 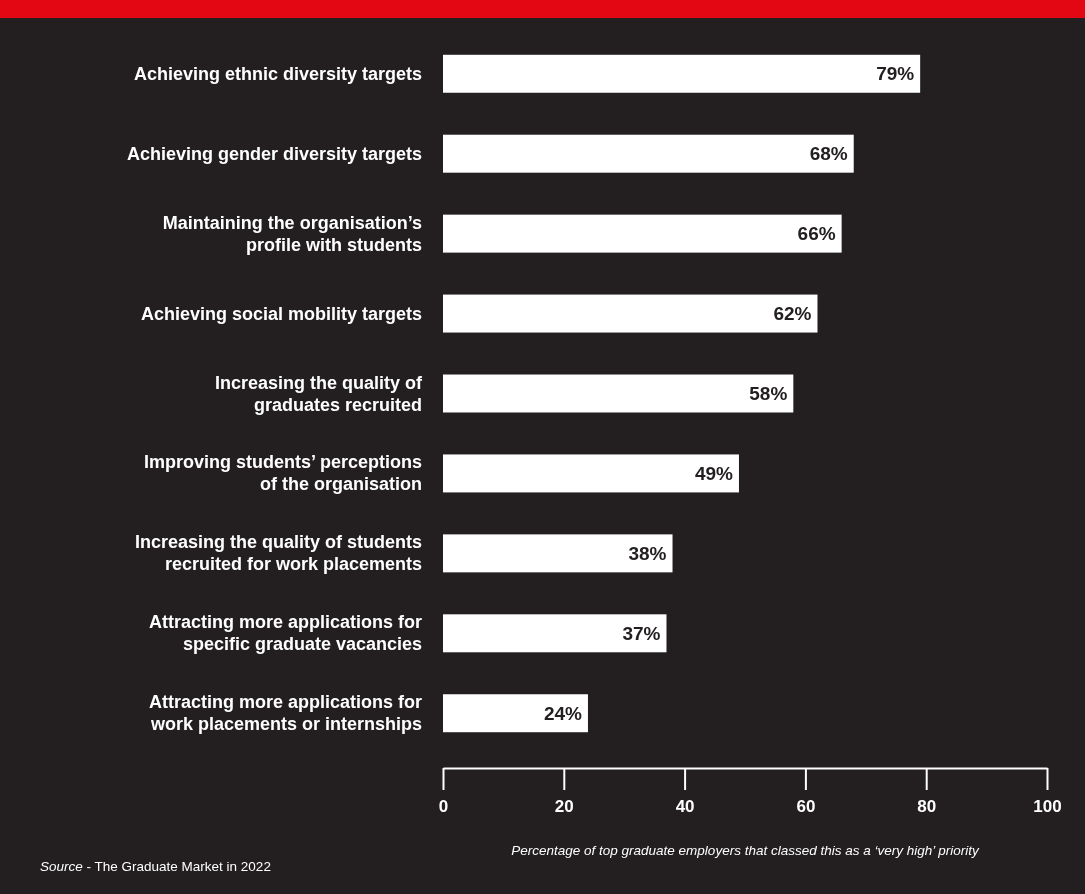 I want to click on data-label: 49%, so click(x=714, y=473).